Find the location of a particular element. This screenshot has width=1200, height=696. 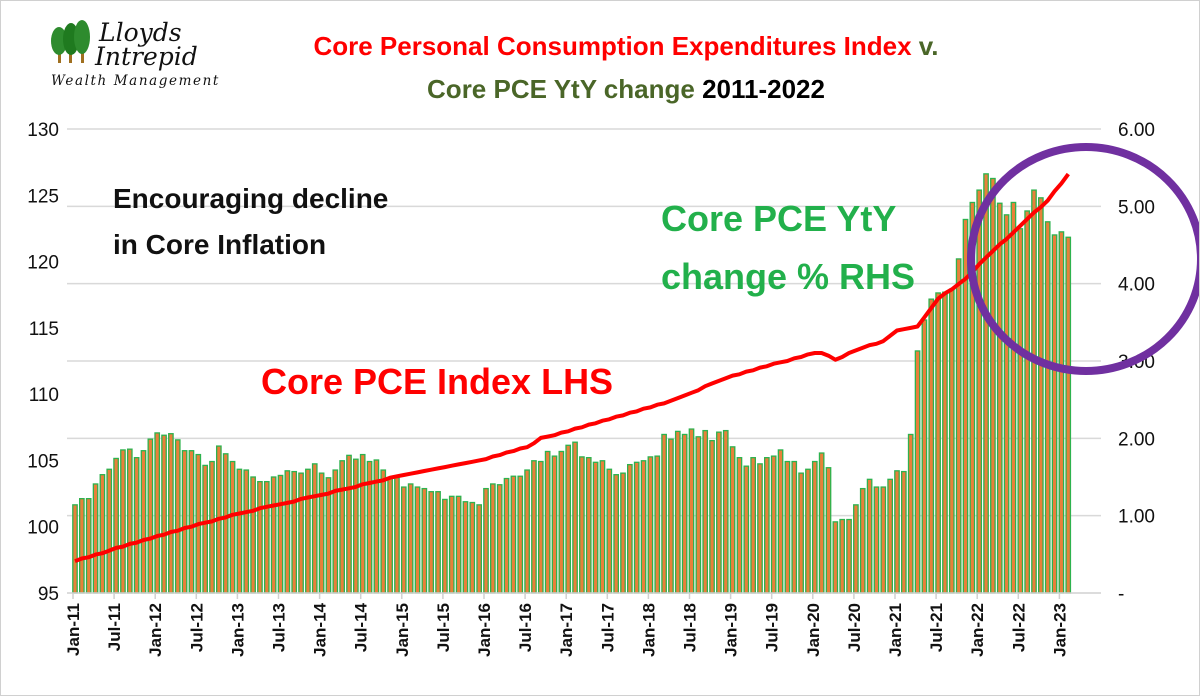

annotation-yty-1: Core PCE YtY is located at coordinates (778, 218).